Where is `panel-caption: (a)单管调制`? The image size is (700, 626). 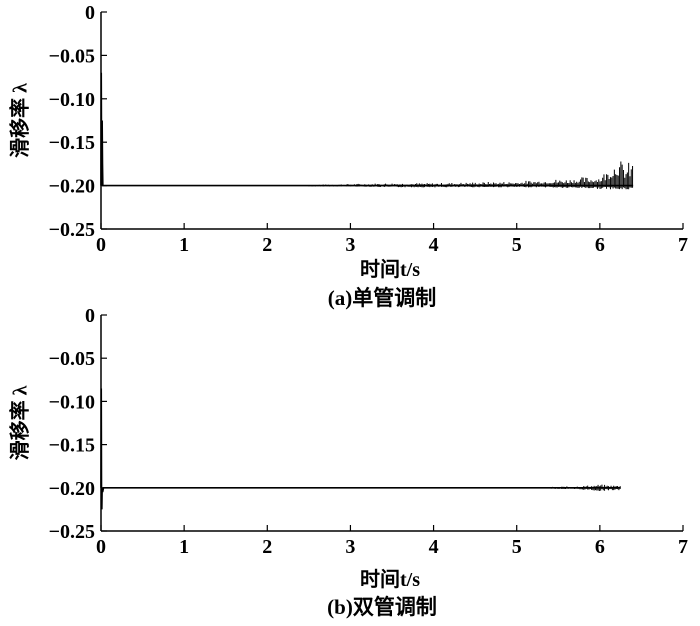
panel-caption: (a)单管调制 is located at coordinates (382, 298).